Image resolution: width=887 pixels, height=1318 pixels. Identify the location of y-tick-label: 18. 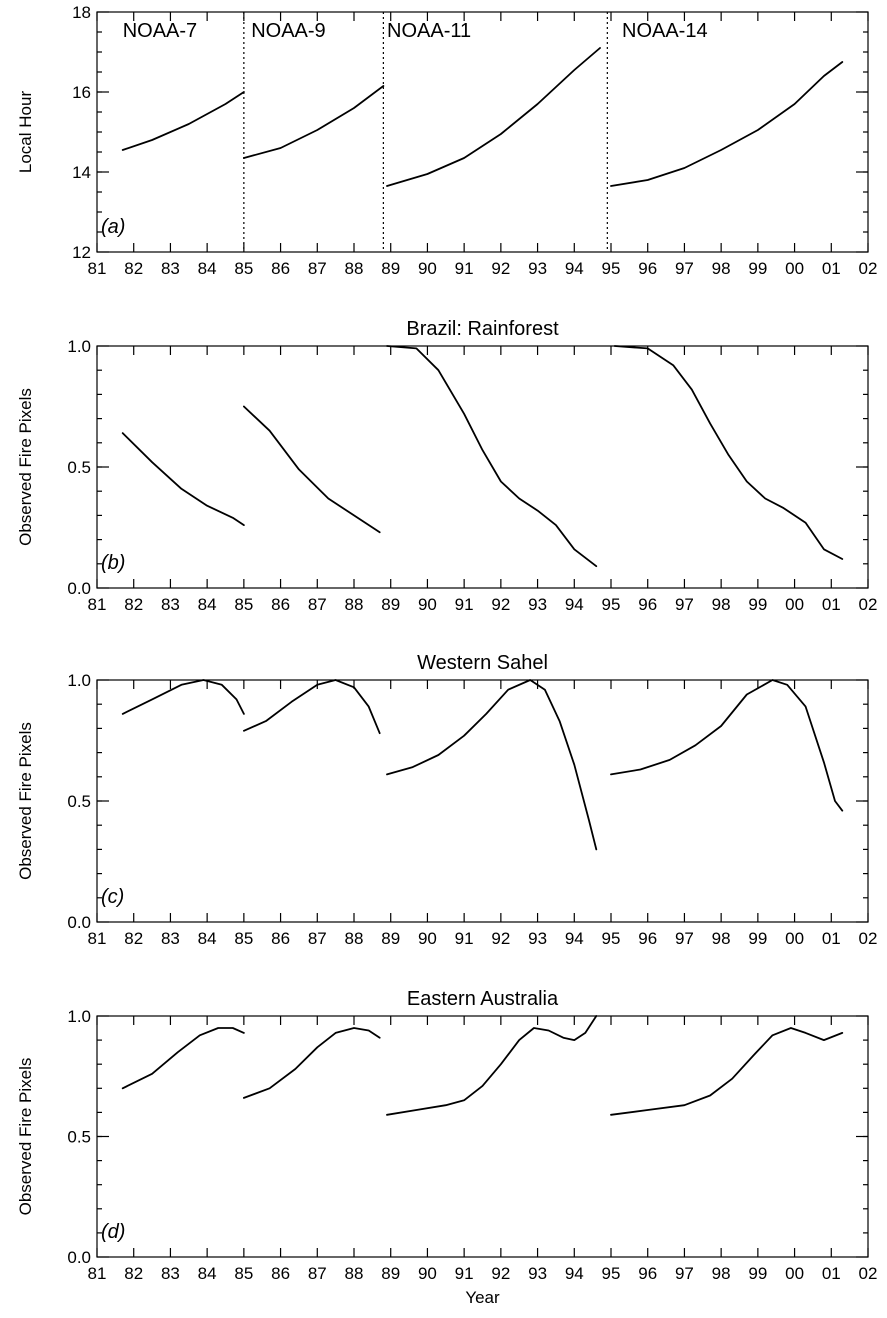
(81, 12).